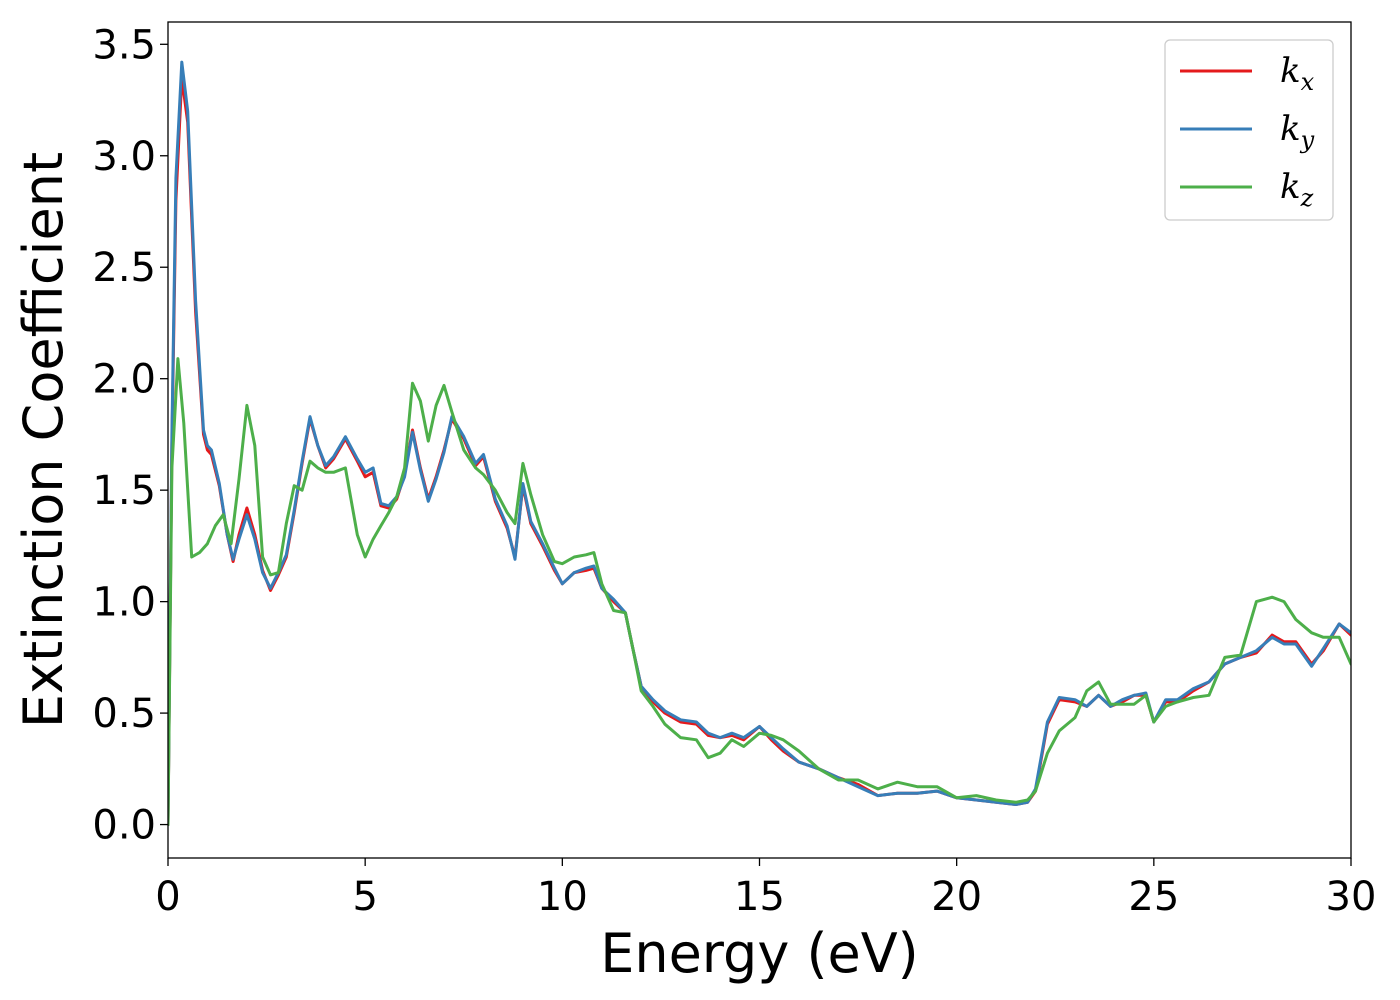  Describe the element at coordinates (124, 45) in the screenshot. I see `y-tick-label: 3.5` at that location.